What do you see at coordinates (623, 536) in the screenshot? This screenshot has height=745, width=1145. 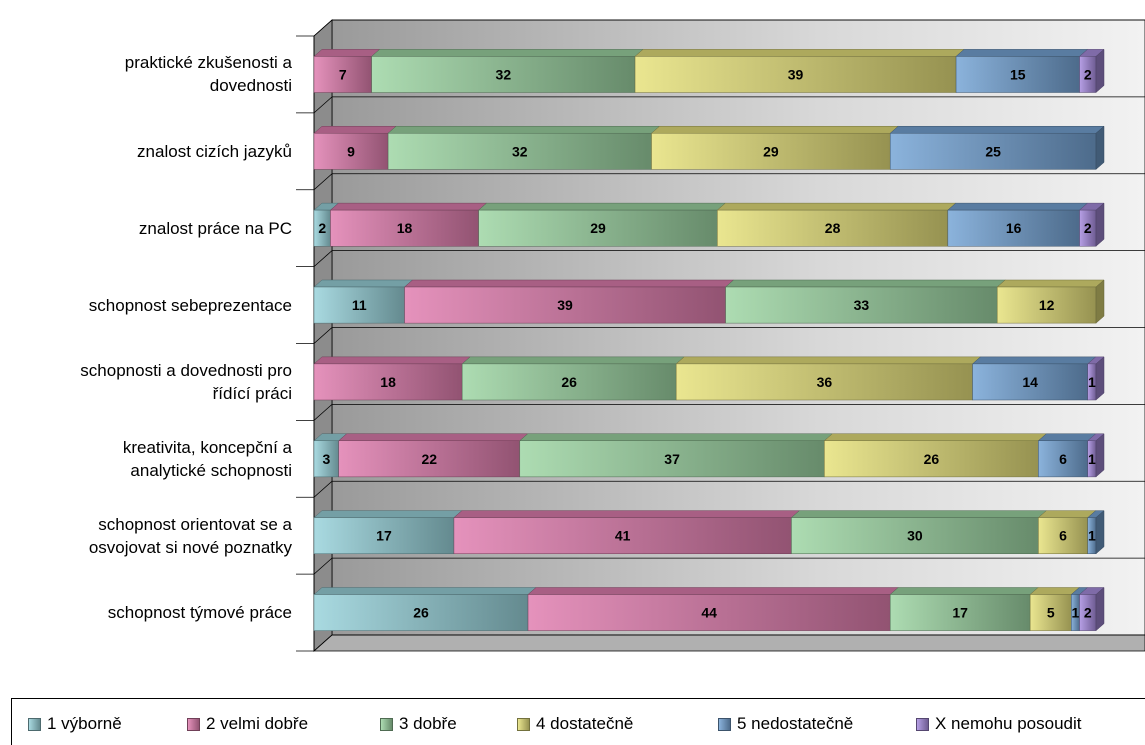 I see `data-label: 41` at bounding box center [623, 536].